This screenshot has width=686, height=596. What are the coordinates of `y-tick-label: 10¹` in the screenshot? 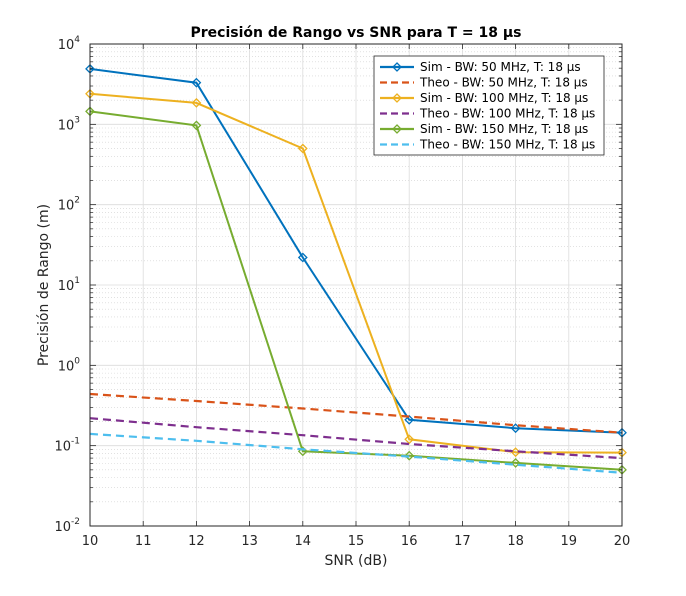 It's located at (69, 285).